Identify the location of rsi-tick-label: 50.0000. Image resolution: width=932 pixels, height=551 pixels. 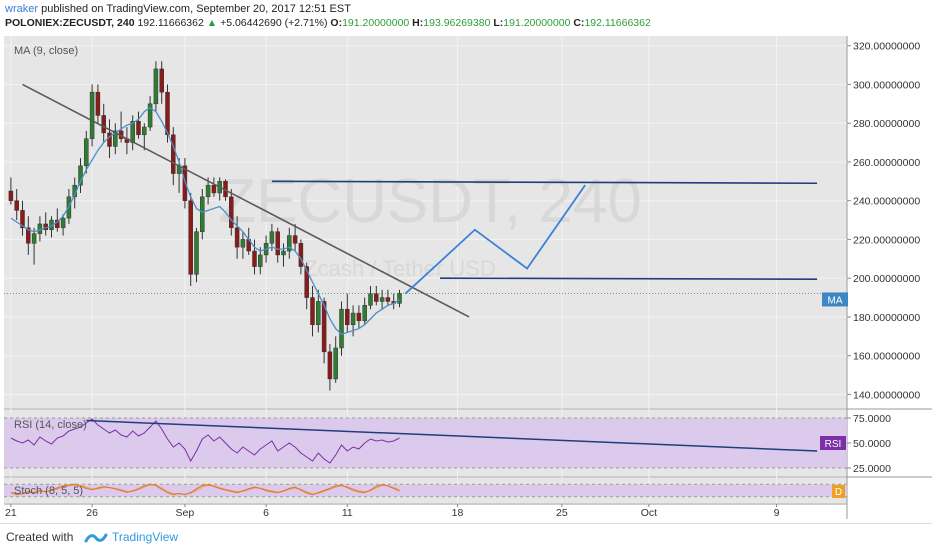
(872, 444).